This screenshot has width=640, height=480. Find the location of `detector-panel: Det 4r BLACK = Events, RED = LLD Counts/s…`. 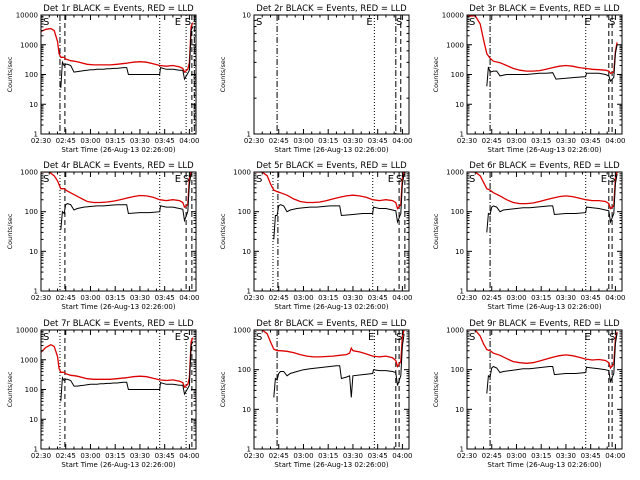

detector-panel: Det 4r BLACK = Events, RED = LLD Counts/s… is located at coordinates (102, 236).